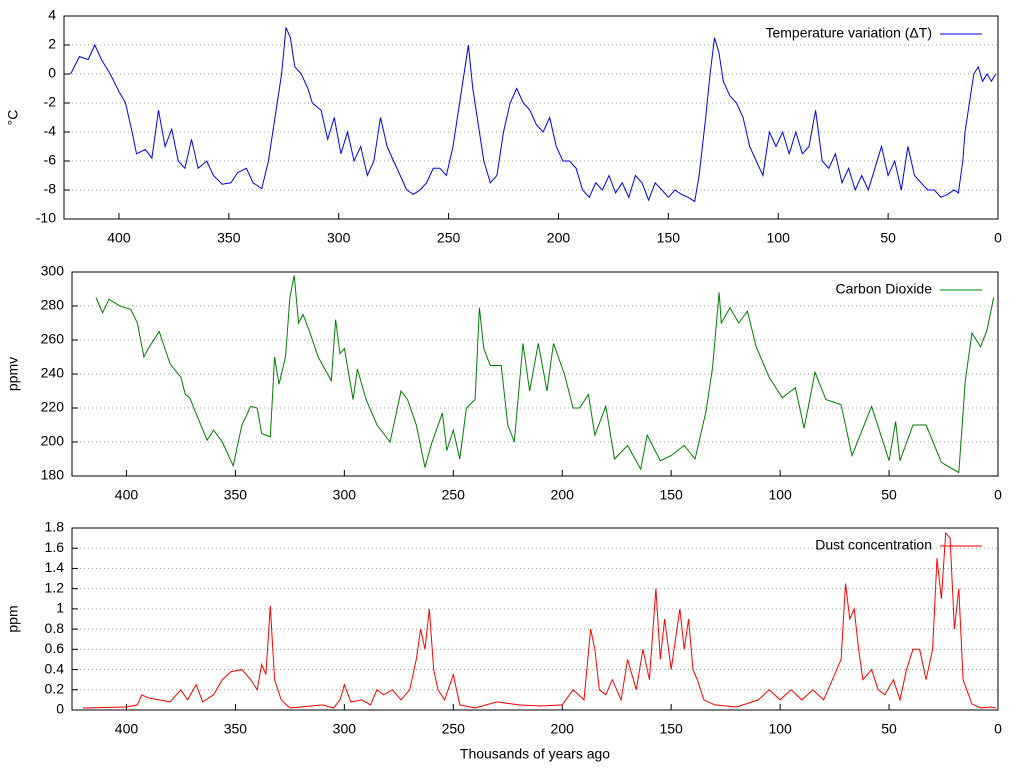 Image resolution: width=1024 pixels, height=768 pixels. What do you see at coordinates (53, 475) in the screenshot?
I see `y-tick-label: 180` at bounding box center [53, 475].